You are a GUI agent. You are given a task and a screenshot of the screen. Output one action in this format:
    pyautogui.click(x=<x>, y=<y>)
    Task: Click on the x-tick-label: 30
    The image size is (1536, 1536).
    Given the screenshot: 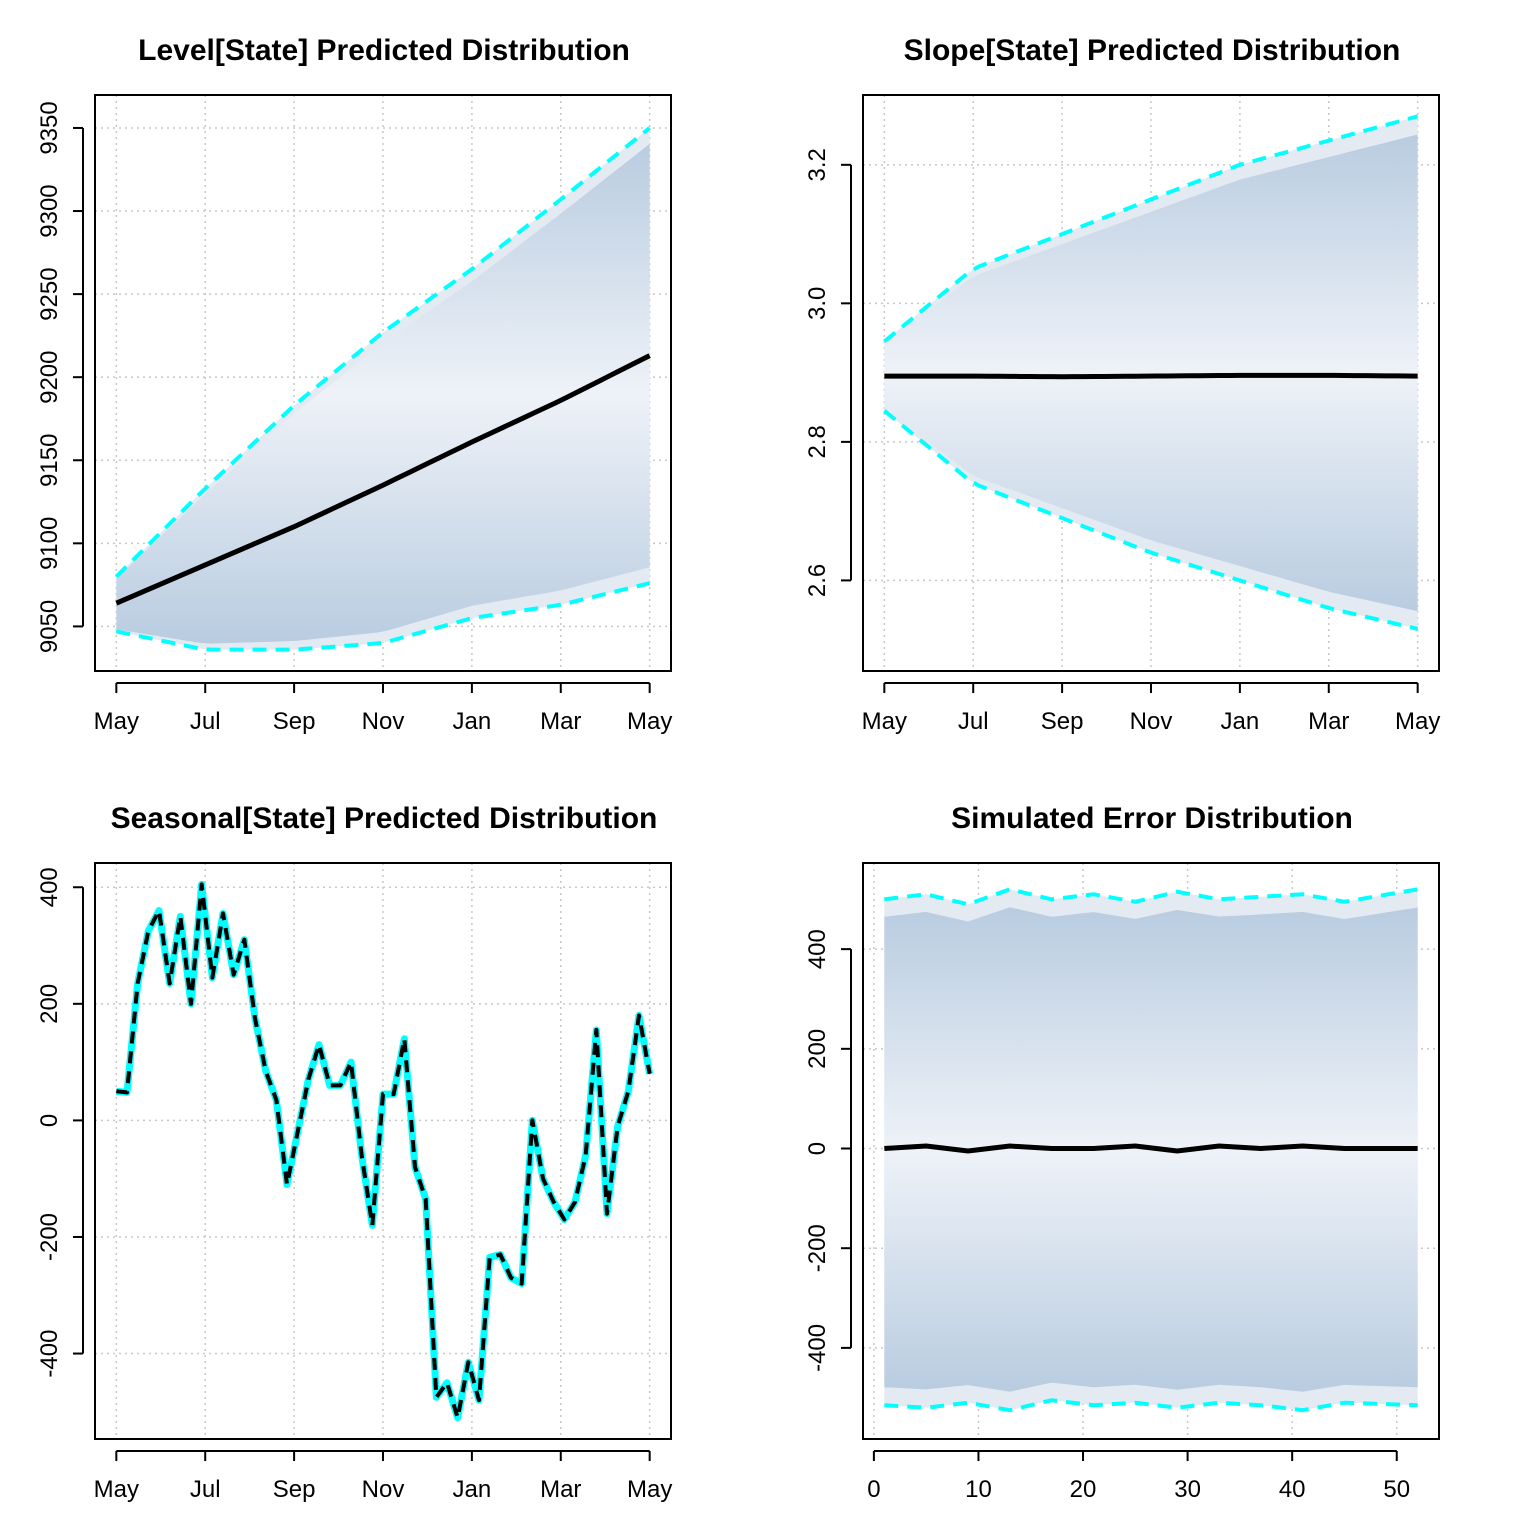 What is the action you would take?
    pyautogui.click(x=1187, y=1489)
    